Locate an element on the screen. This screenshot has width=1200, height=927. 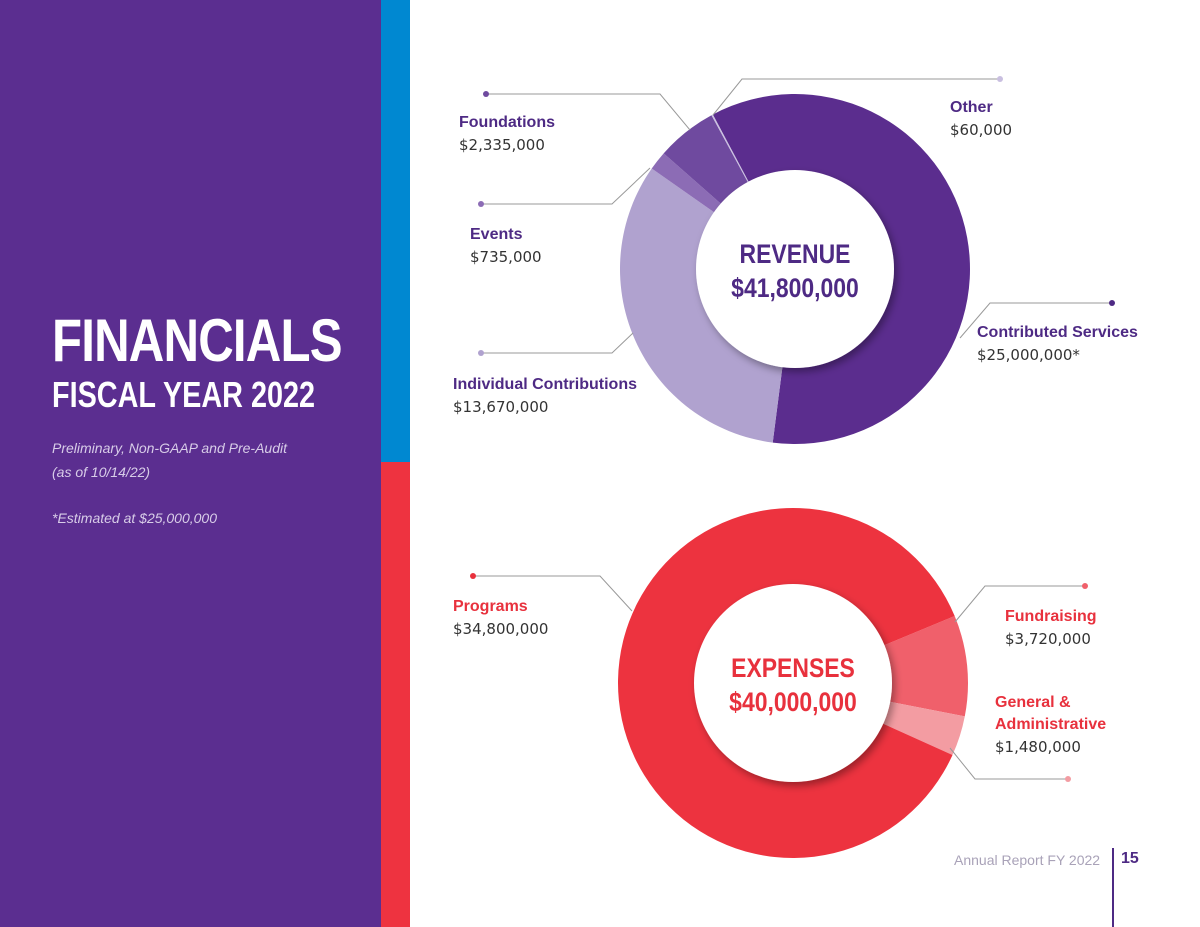
page-title: FINANCIALS is located at coordinates (197, 340).